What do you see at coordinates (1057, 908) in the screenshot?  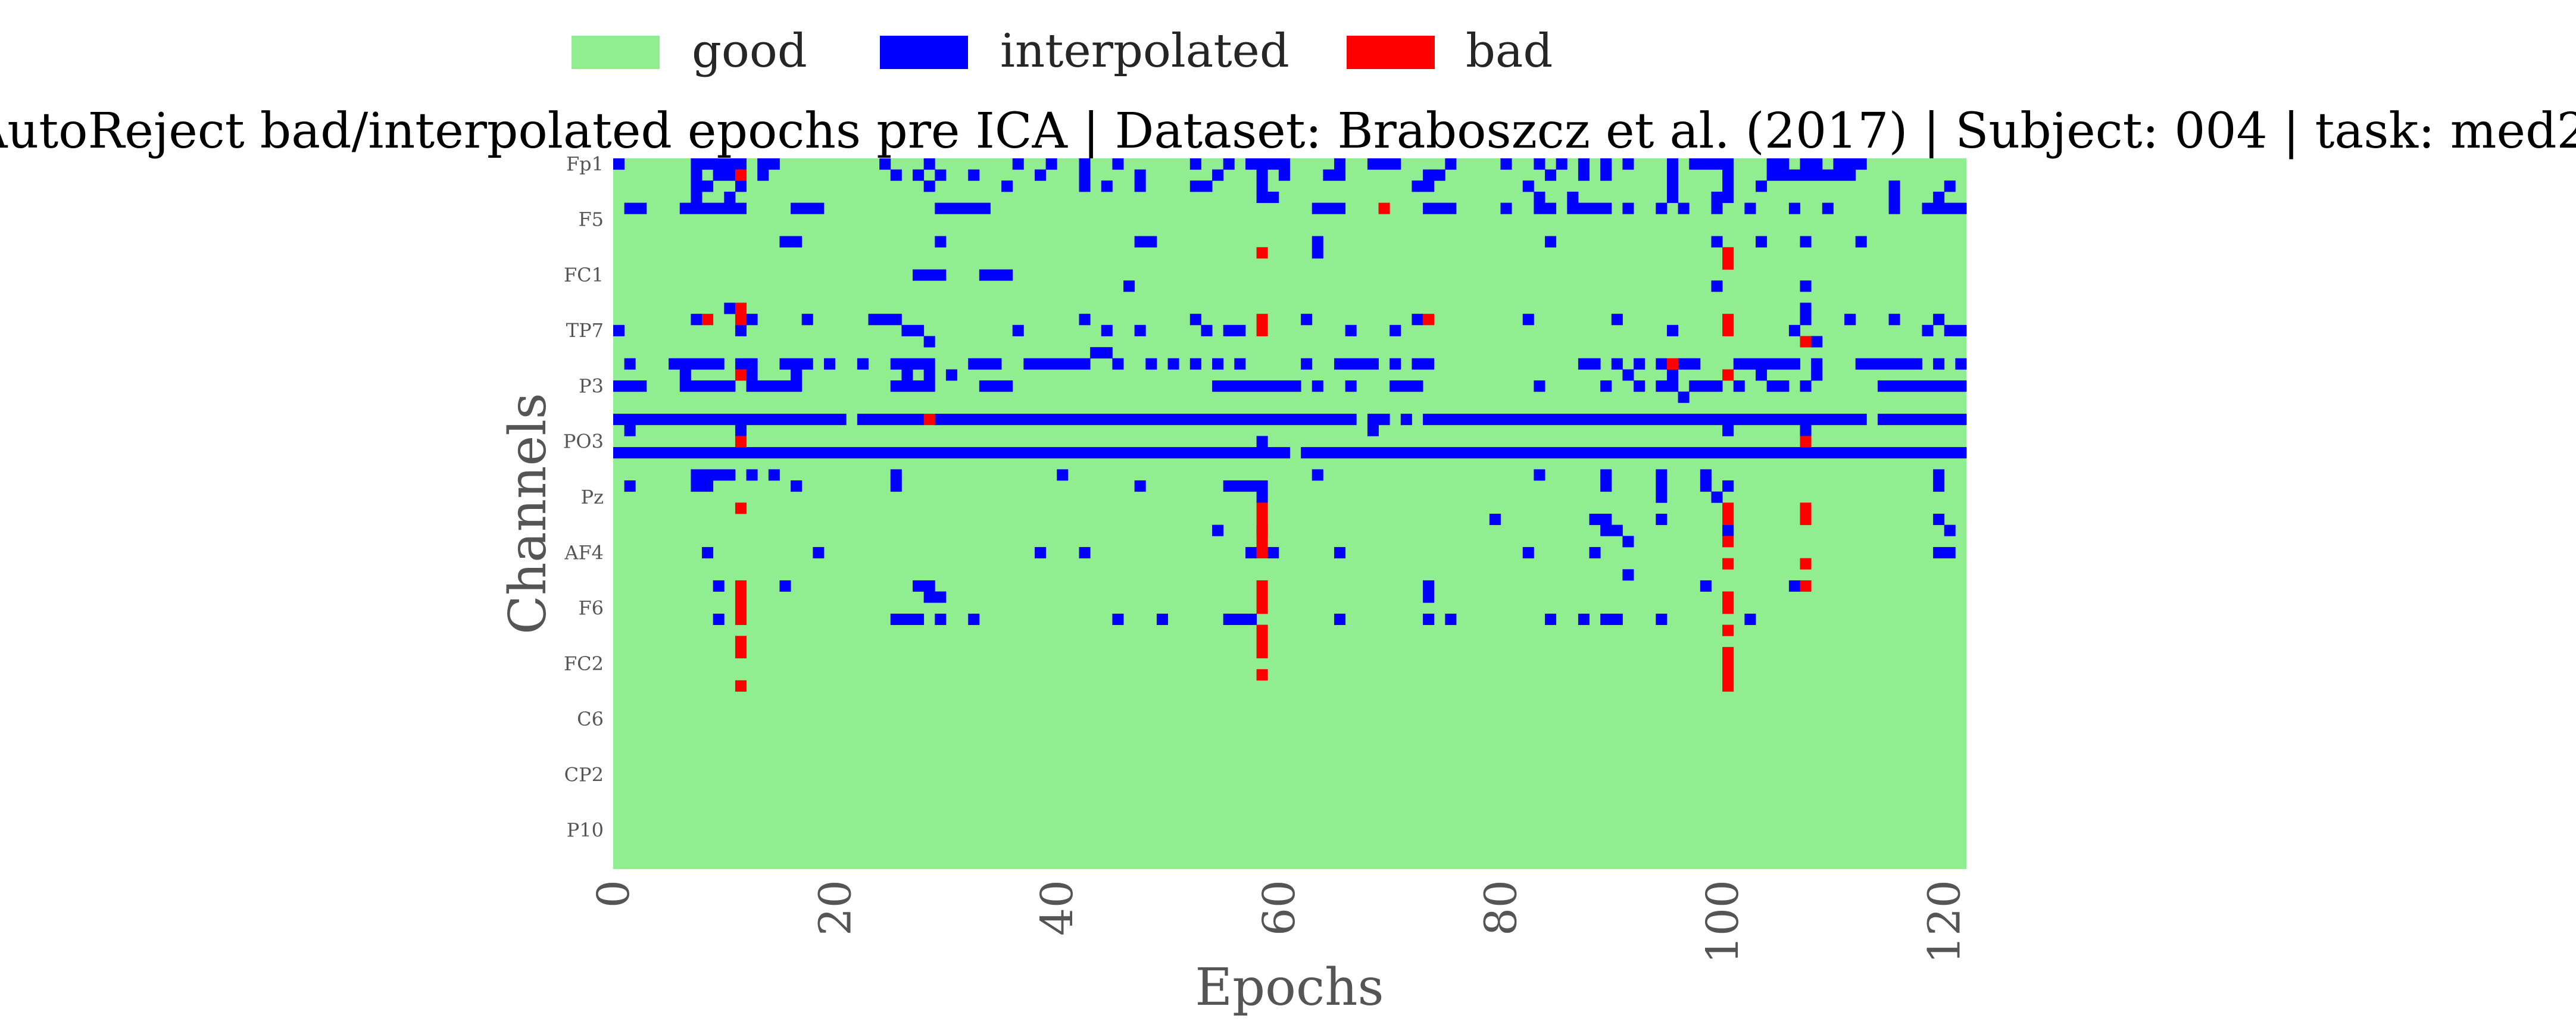 I see `x-tick-label: 40` at bounding box center [1057, 908].